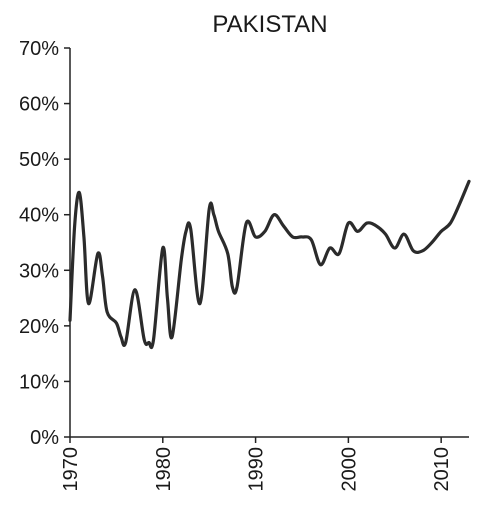 Image resolution: width=490 pixels, height=512 pixels. I want to click on x-tick-label: 2000, so click(349, 469).